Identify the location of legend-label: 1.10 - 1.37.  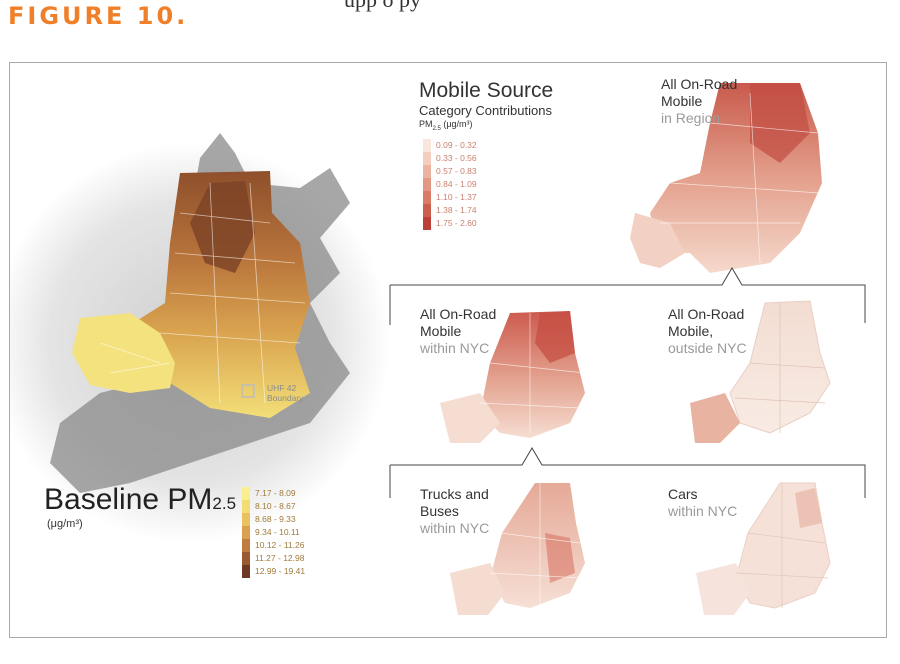
(456, 197).